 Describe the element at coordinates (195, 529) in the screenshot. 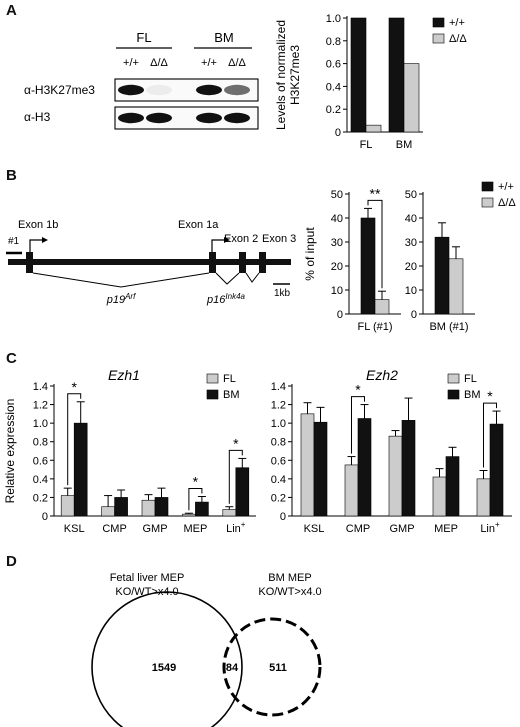

I see `chart-c1-xtick-label: MEP` at that location.